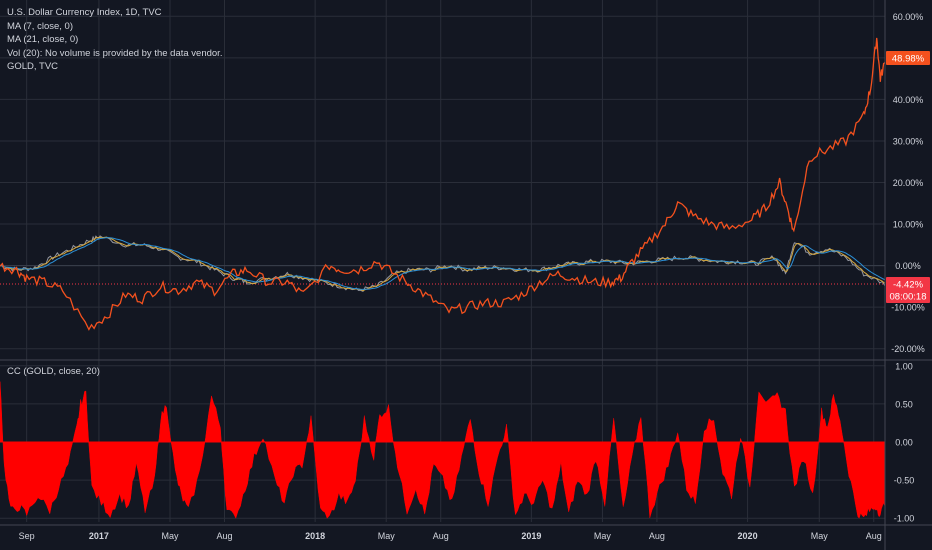  Describe the element at coordinates (33, 67) in the screenshot. I see `compare-symbol-legend: GOLD, TVC` at that location.